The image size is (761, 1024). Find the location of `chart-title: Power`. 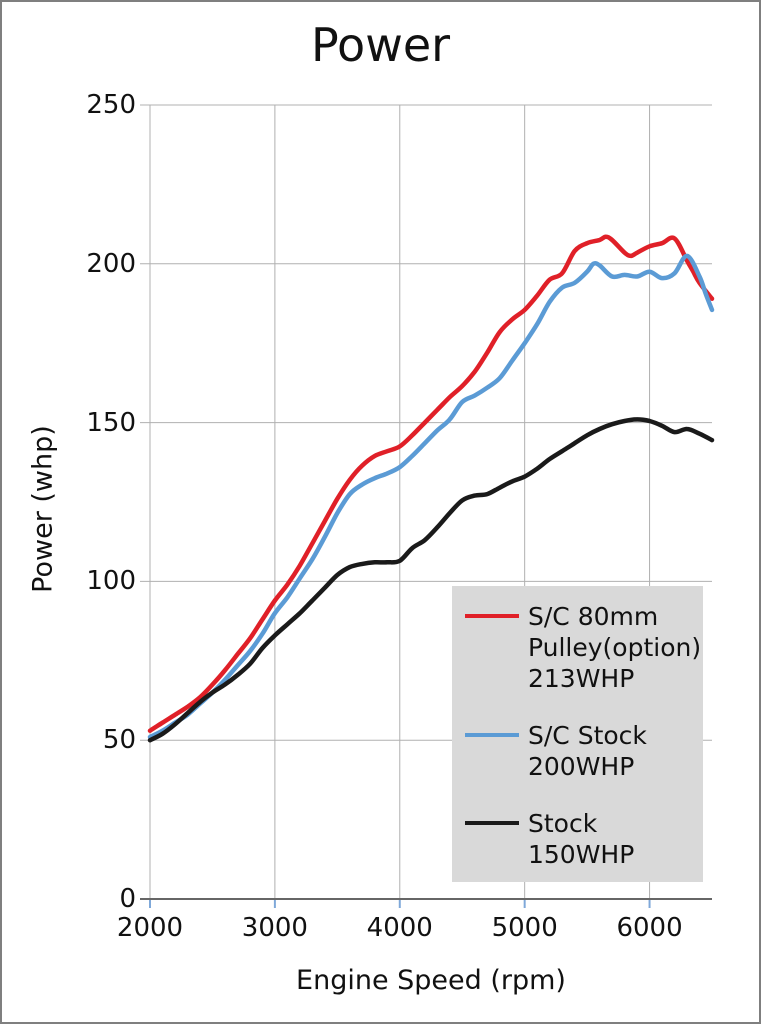

chart-title: Power is located at coordinates (380, 45).